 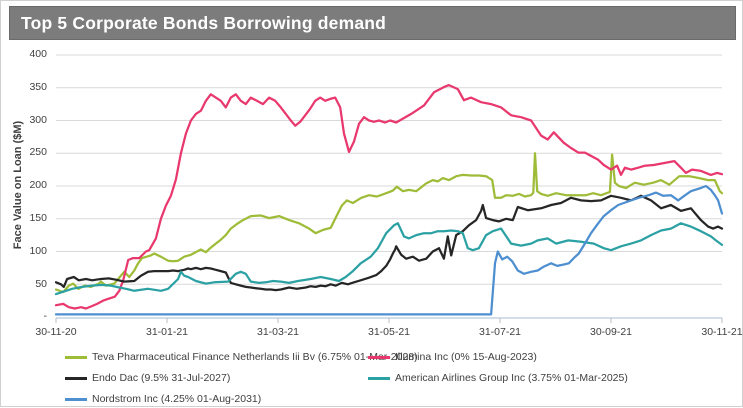 What do you see at coordinates (500, 332) in the screenshot?
I see `x-tick-4: 31-07-21` at bounding box center [500, 332].